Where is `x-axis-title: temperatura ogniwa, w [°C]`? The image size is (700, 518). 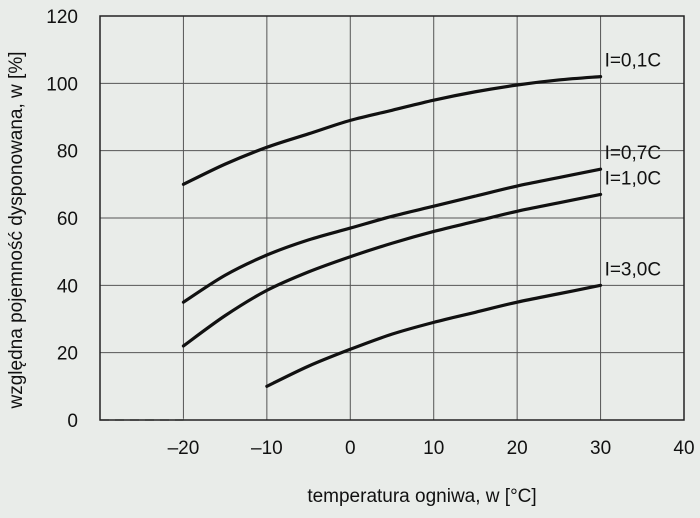 x-axis-title: temperatura ogniwa, w [°C] is located at coordinates (421, 496).